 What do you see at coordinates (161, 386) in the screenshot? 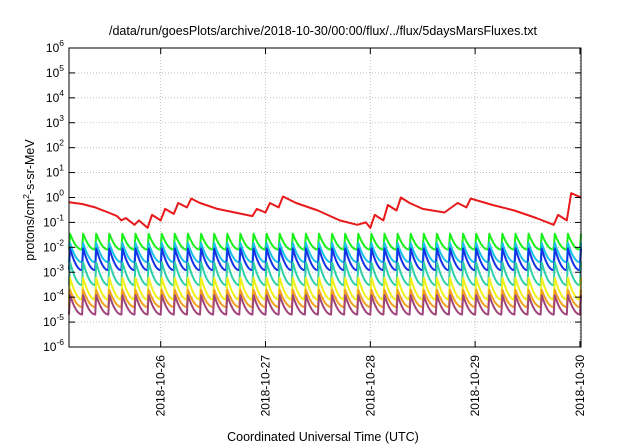
I see `x-tick-label: 2018-10-26` at bounding box center [161, 386].